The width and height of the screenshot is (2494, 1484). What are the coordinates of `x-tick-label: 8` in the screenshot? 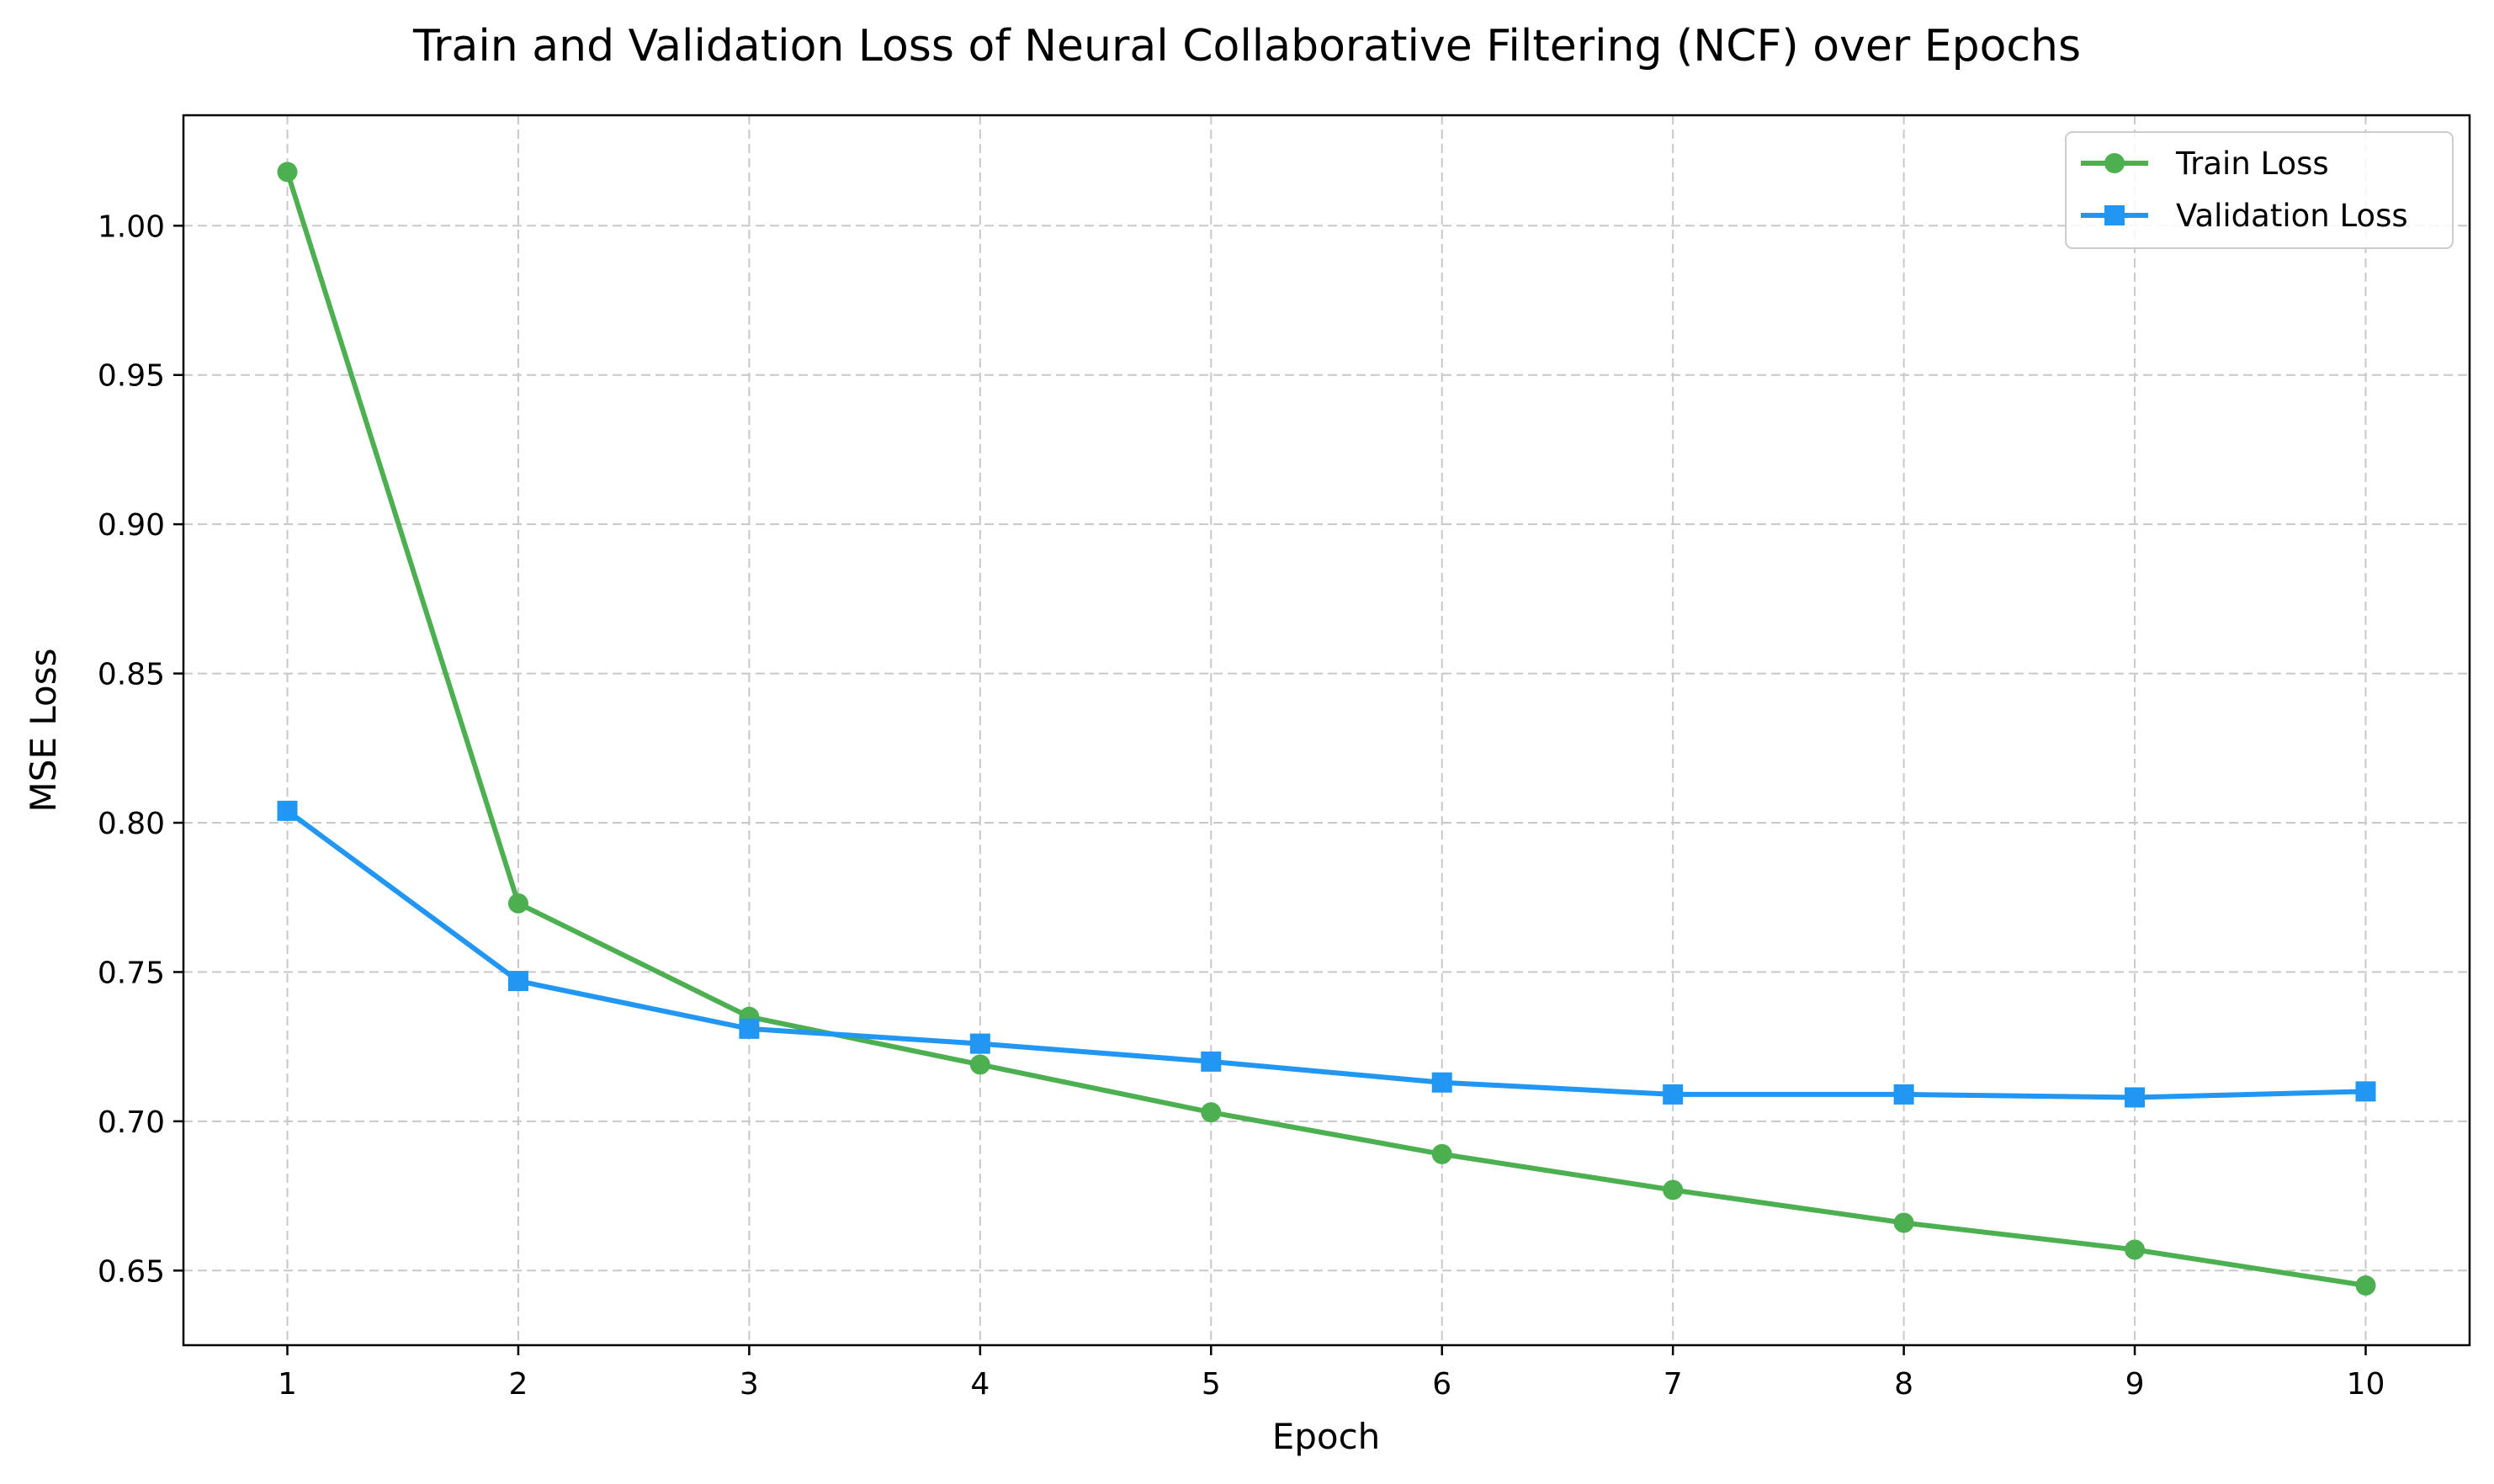 It's located at (1904, 1384).